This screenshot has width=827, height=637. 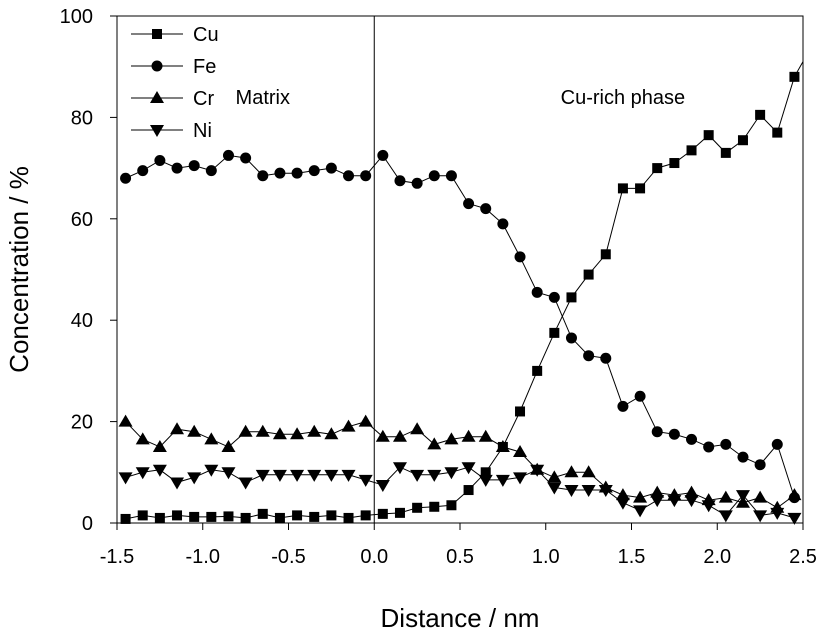 What do you see at coordinates (460, 618) in the screenshot?
I see `x-axis-title: Distance / nm` at bounding box center [460, 618].